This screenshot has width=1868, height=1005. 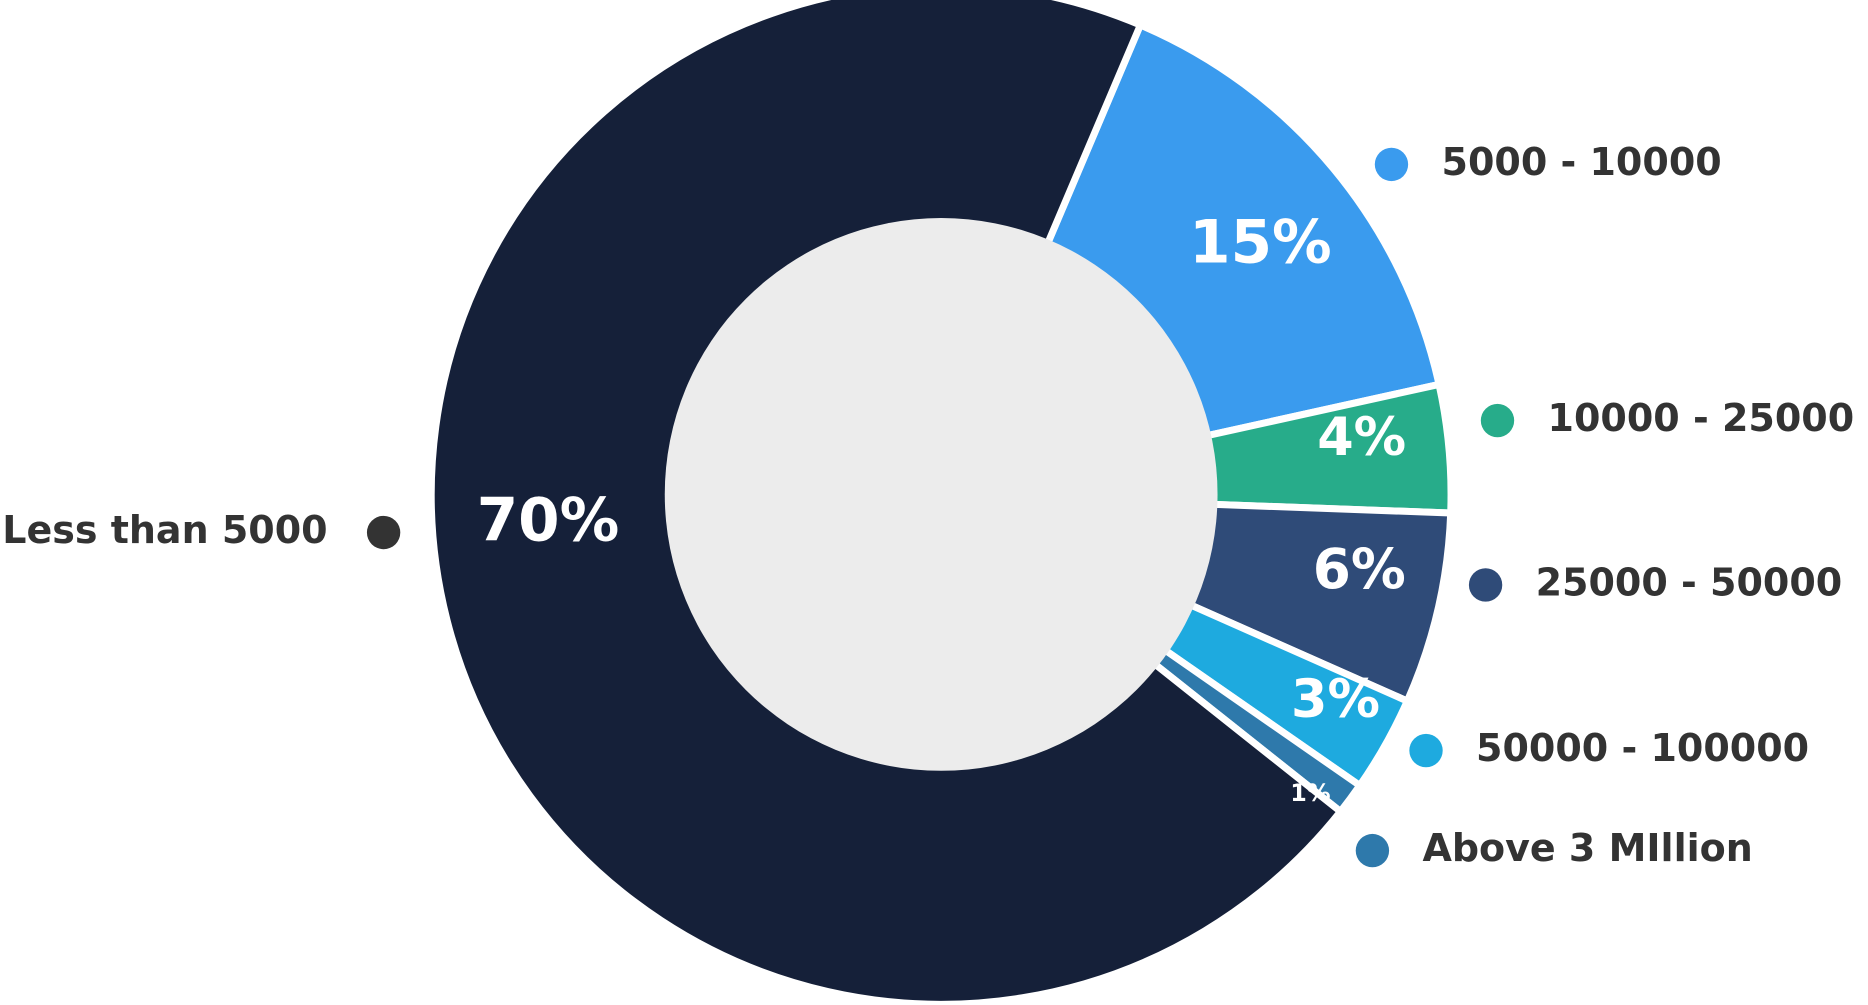 What do you see at coordinates (1642, 748) in the screenshot?
I see `legend-label: 50000 - 100000` at bounding box center [1642, 748].